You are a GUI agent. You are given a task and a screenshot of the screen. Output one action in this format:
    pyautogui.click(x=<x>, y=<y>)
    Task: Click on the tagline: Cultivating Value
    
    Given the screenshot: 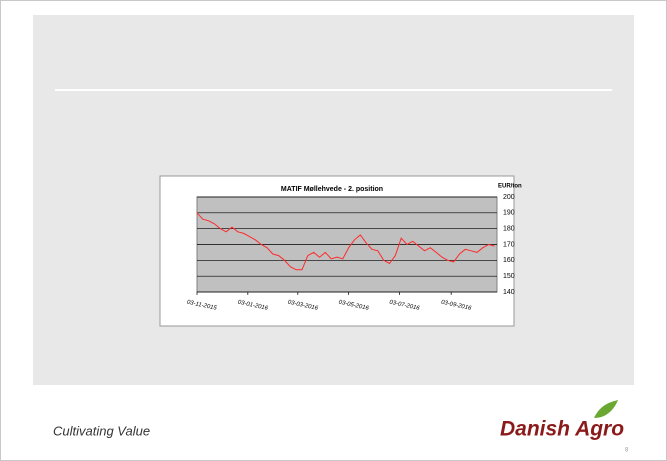 What is the action you would take?
    pyautogui.click(x=101, y=430)
    